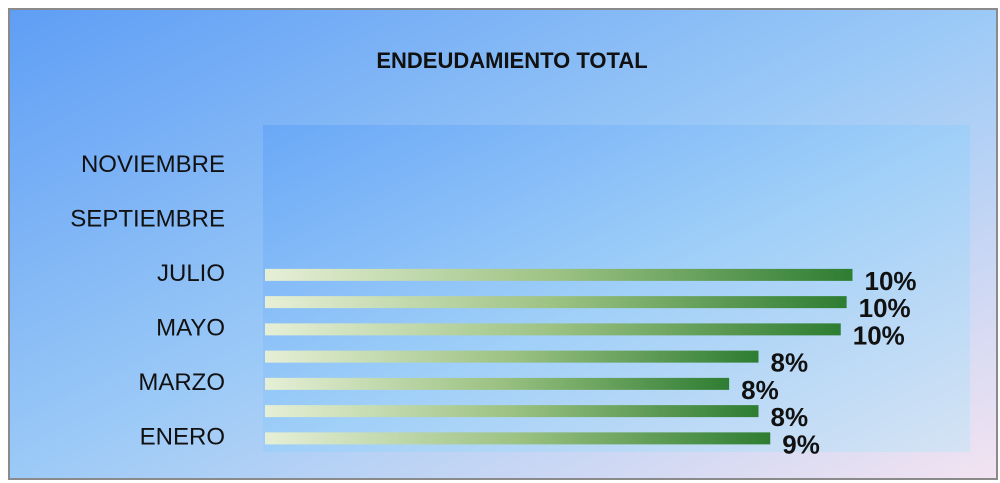 The height and width of the screenshot is (483, 1000). Describe the element at coordinates (147, 219) in the screenshot. I see `y-tick-label: SEPTIEMBRE` at that location.